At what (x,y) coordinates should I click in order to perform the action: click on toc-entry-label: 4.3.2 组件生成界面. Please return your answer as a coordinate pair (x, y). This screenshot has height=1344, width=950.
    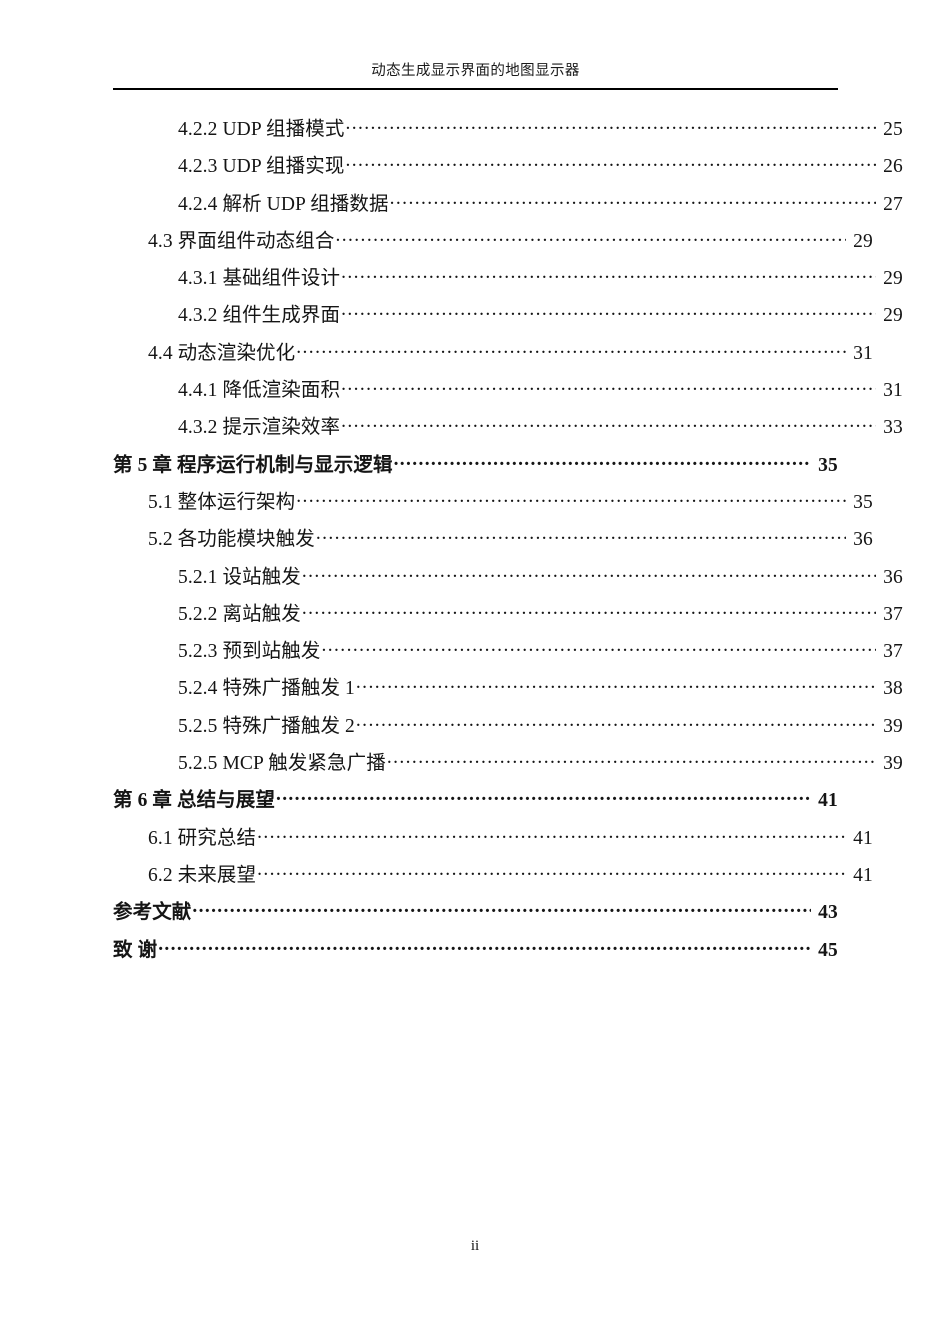
    Looking at the image, I should click on (259, 316).